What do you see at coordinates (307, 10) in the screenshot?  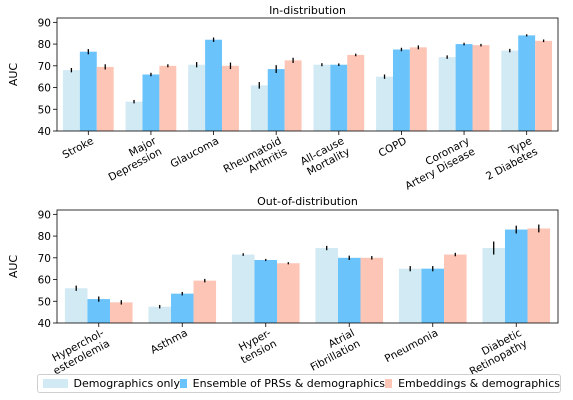 I see `chart-title: In-distribution` at bounding box center [307, 10].